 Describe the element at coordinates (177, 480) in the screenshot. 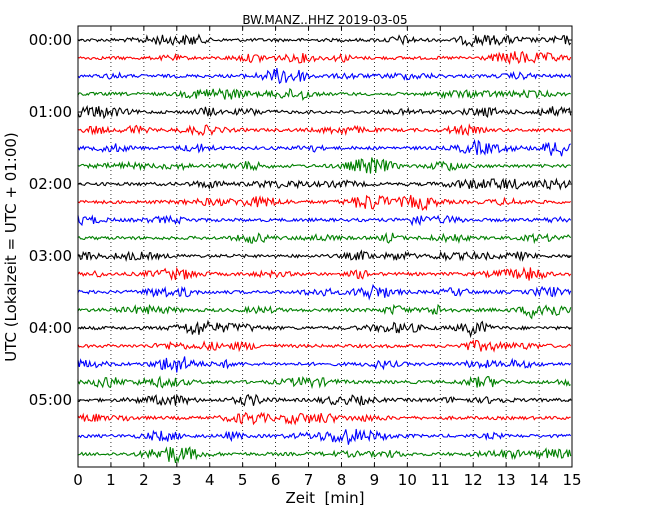

I see `x-tick-label: 3` at that location.